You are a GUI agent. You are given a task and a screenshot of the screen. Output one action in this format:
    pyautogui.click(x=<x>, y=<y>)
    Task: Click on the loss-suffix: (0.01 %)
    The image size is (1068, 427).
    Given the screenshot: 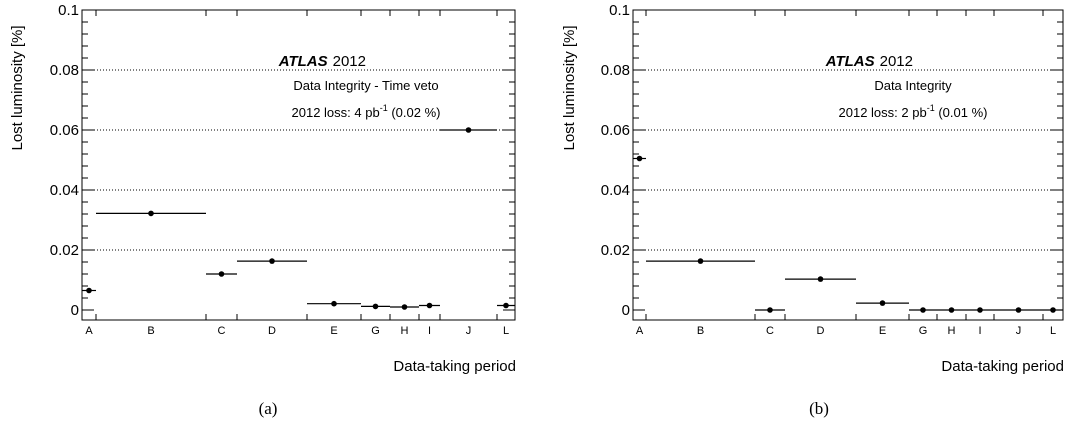 What is the action you would take?
    pyautogui.click(x=961, y=112)
    